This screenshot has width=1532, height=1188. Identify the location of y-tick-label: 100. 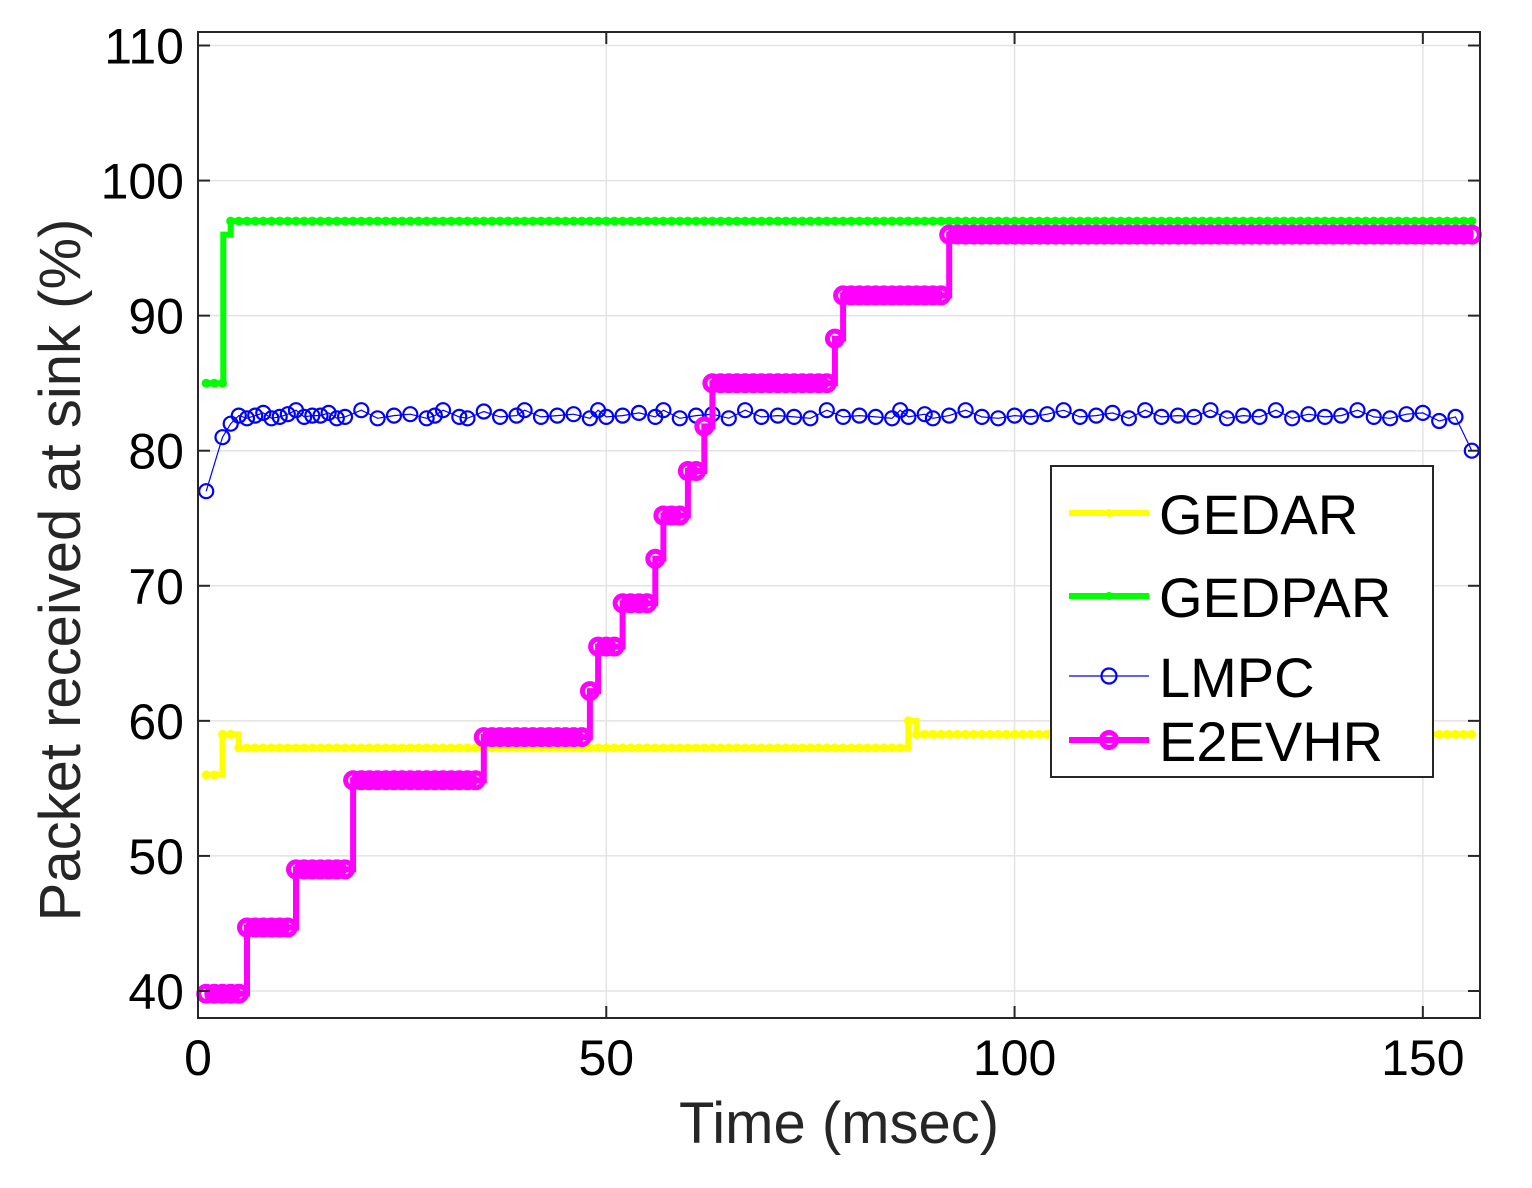
(142, 182).